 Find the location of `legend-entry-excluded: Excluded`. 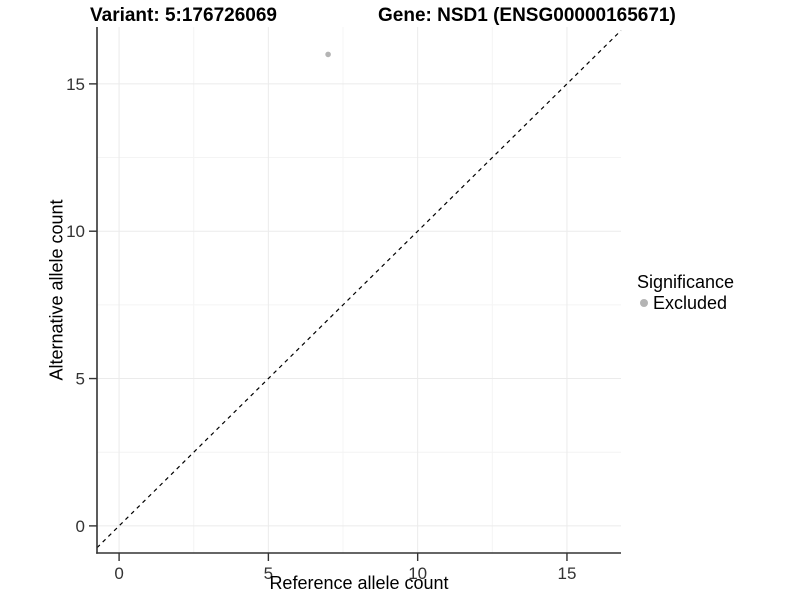

legend-entry-excluded: Excluded is located at coordinates (685, 303).